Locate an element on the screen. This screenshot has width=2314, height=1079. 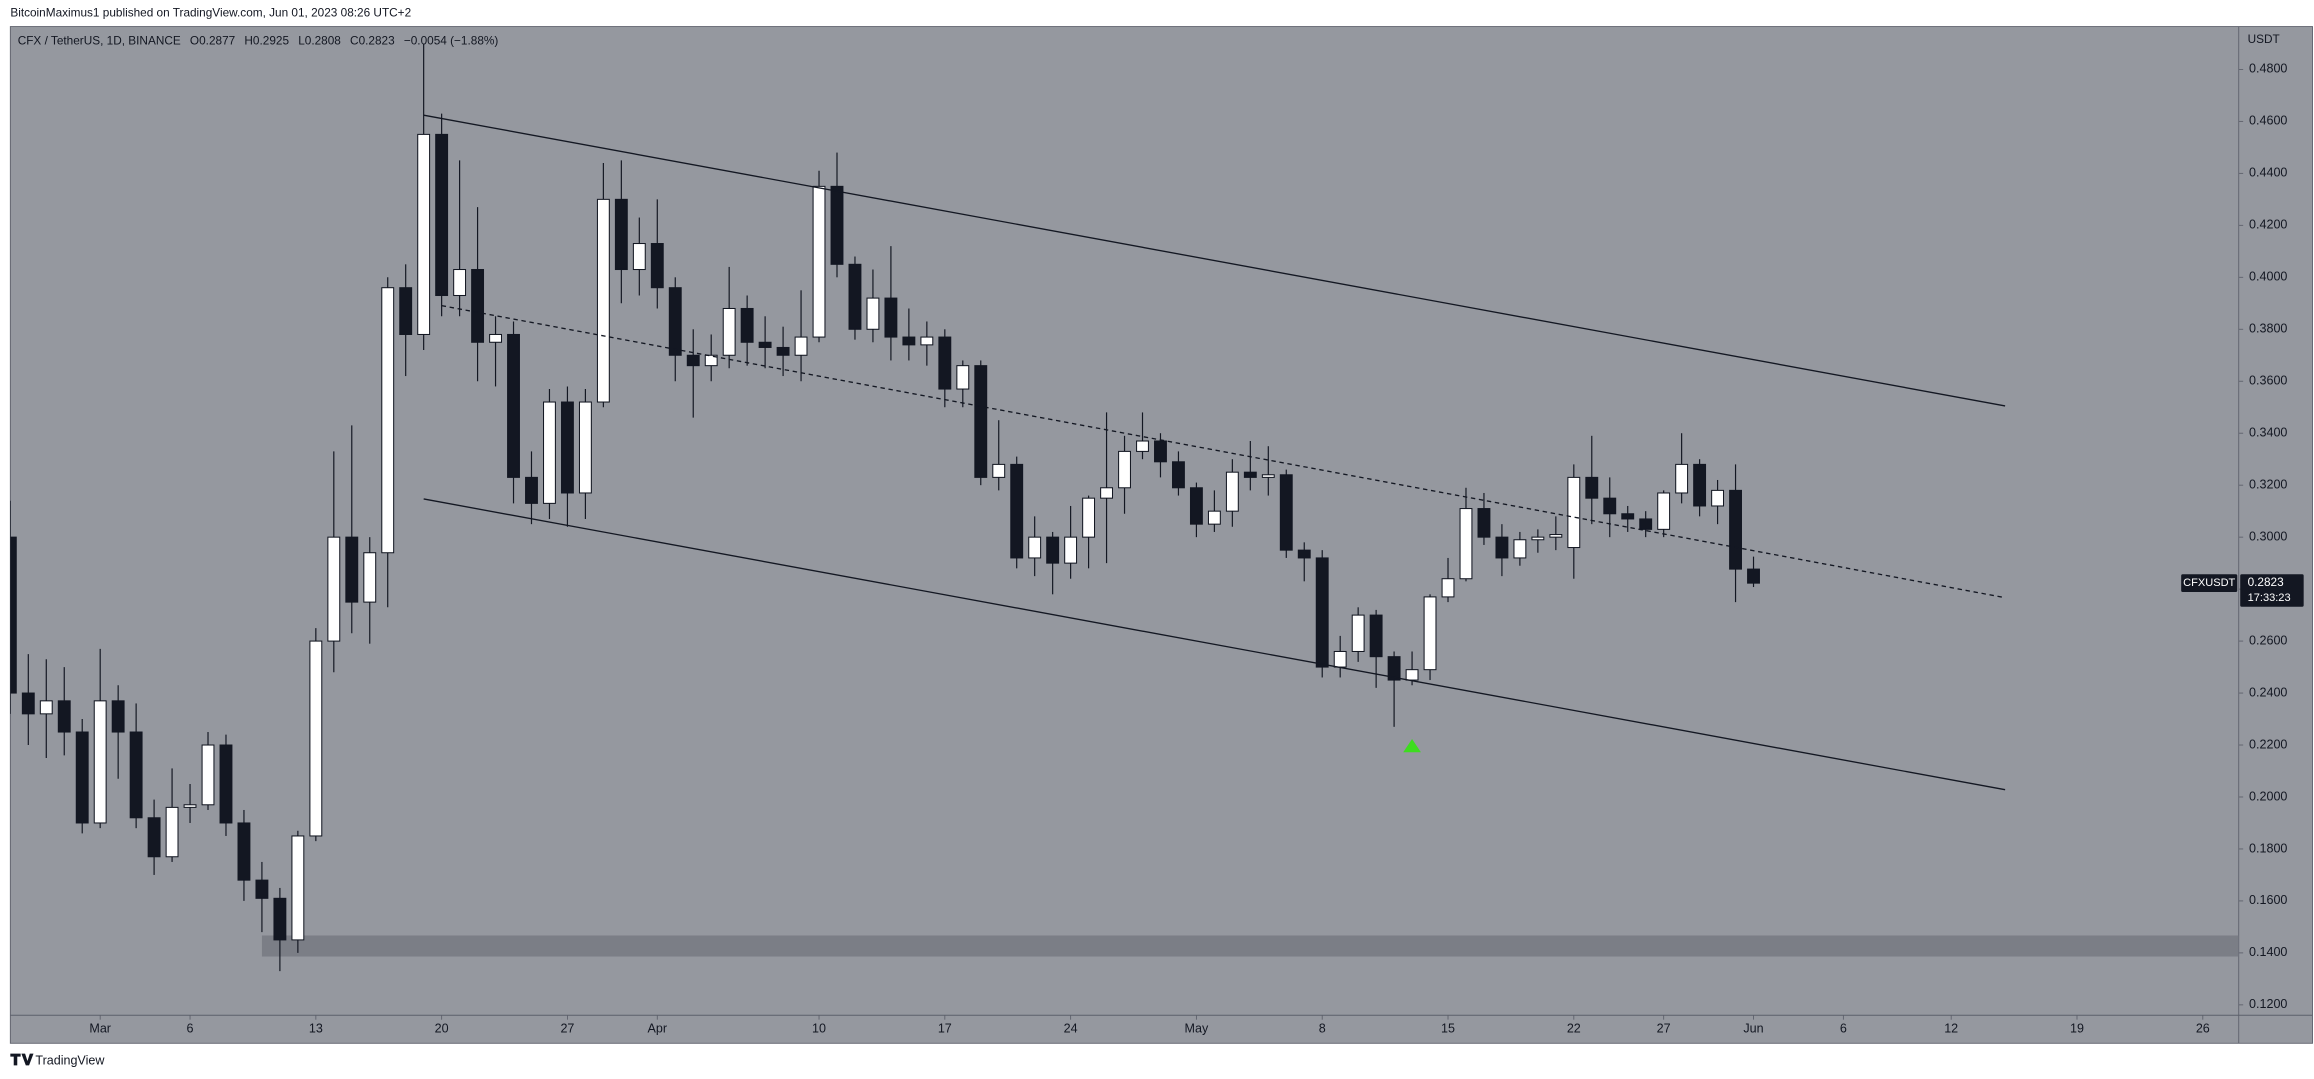
low-value: 0.2808 is located at coordinates (323, 40).